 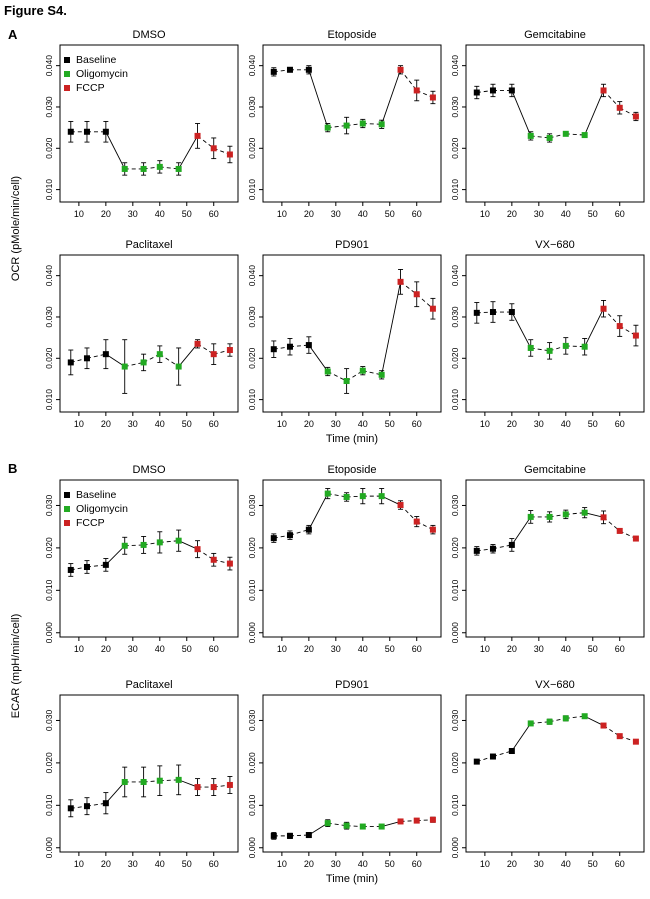 I want to click on chart-title: PD901, so click(x=352, y=245).